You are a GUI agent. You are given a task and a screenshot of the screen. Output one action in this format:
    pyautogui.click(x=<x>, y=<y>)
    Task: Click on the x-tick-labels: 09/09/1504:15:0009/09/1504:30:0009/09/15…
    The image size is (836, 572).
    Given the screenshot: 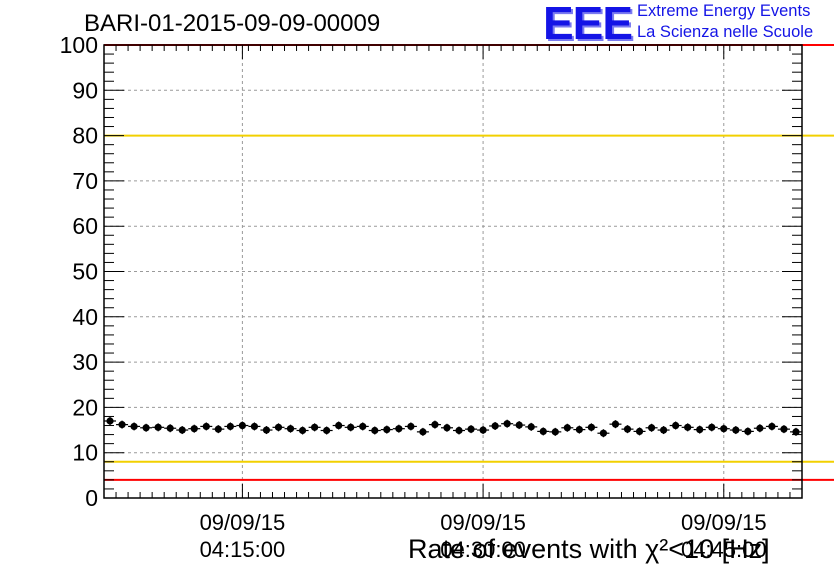 What is the action you would take?
    pyautogui.click(x=483, y=536)
    